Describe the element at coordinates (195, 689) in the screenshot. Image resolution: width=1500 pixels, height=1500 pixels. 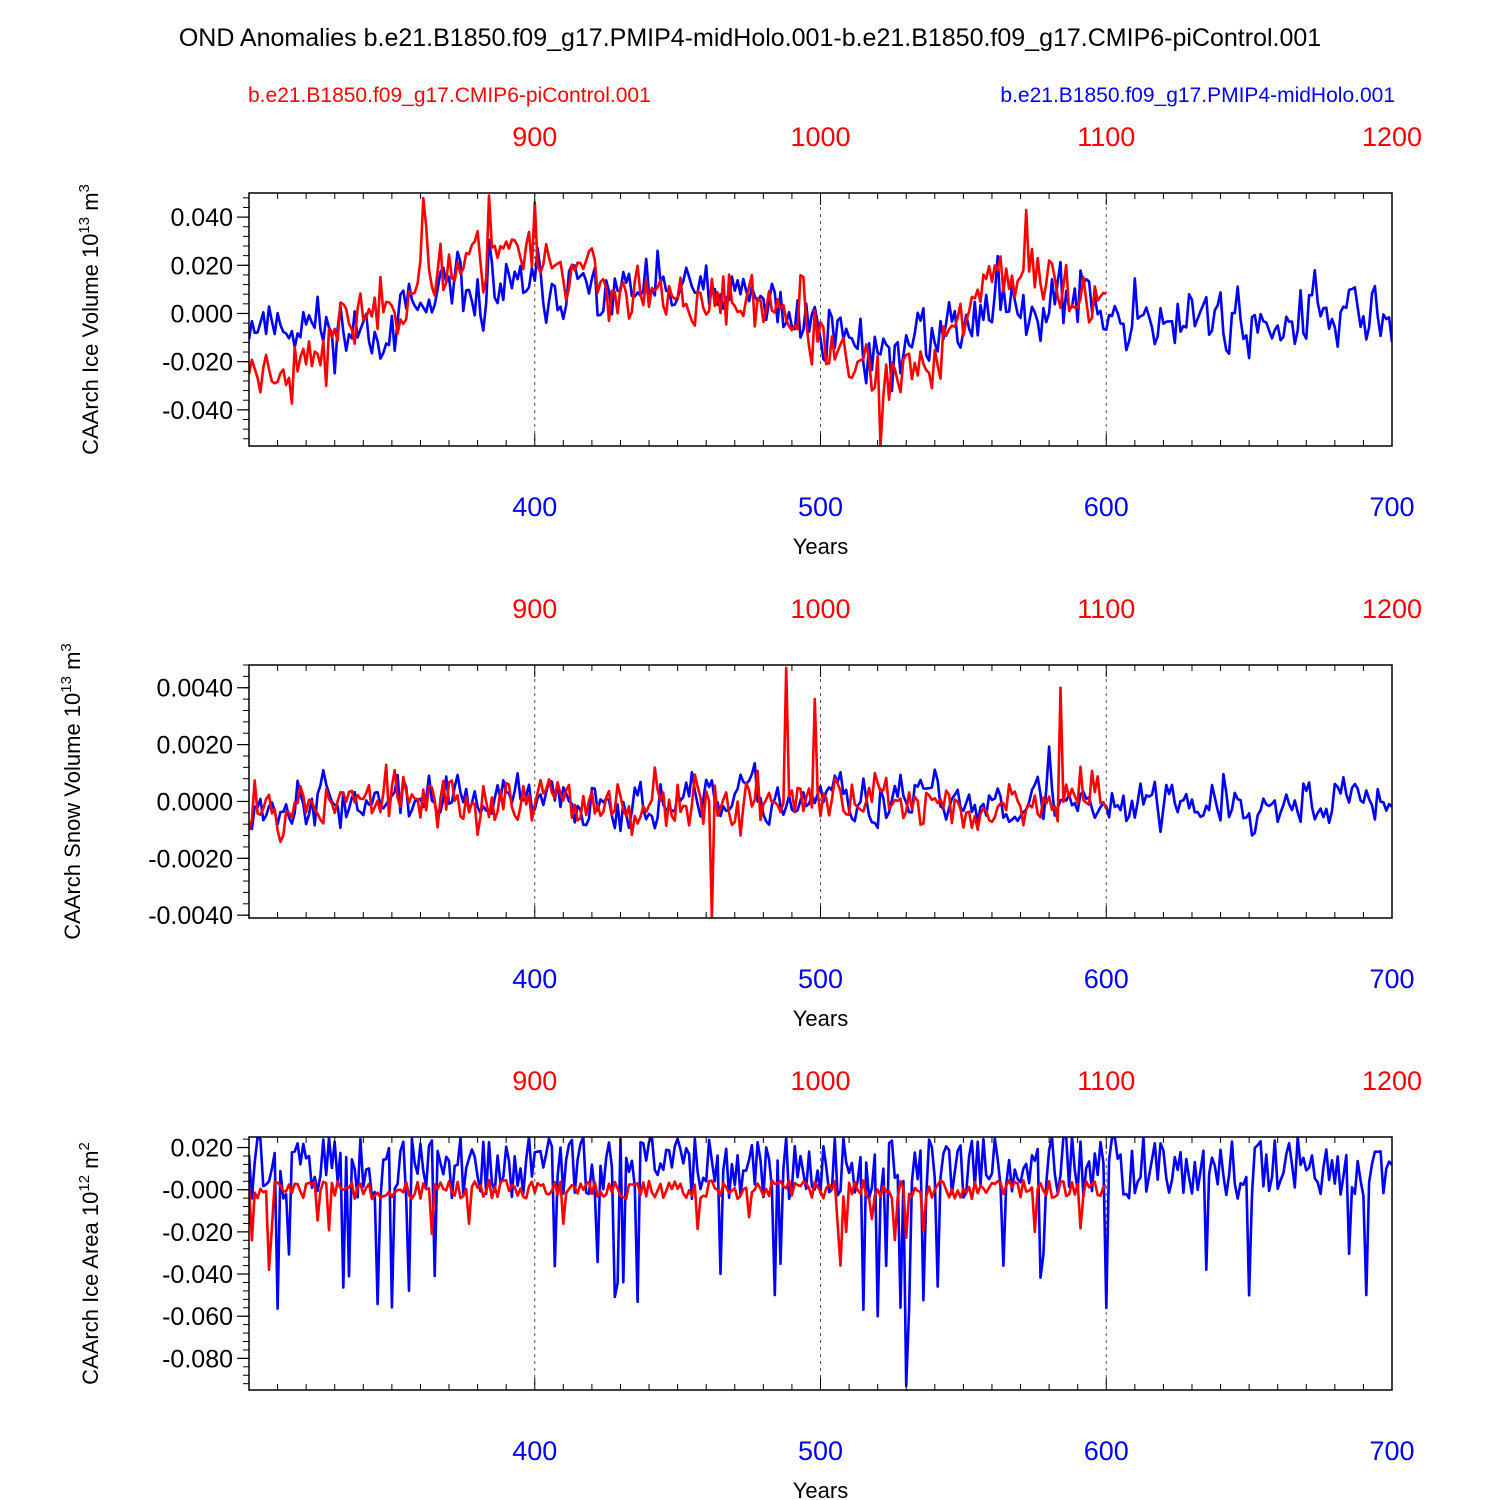
I see `y-tick-label: 0.0040` at that location.